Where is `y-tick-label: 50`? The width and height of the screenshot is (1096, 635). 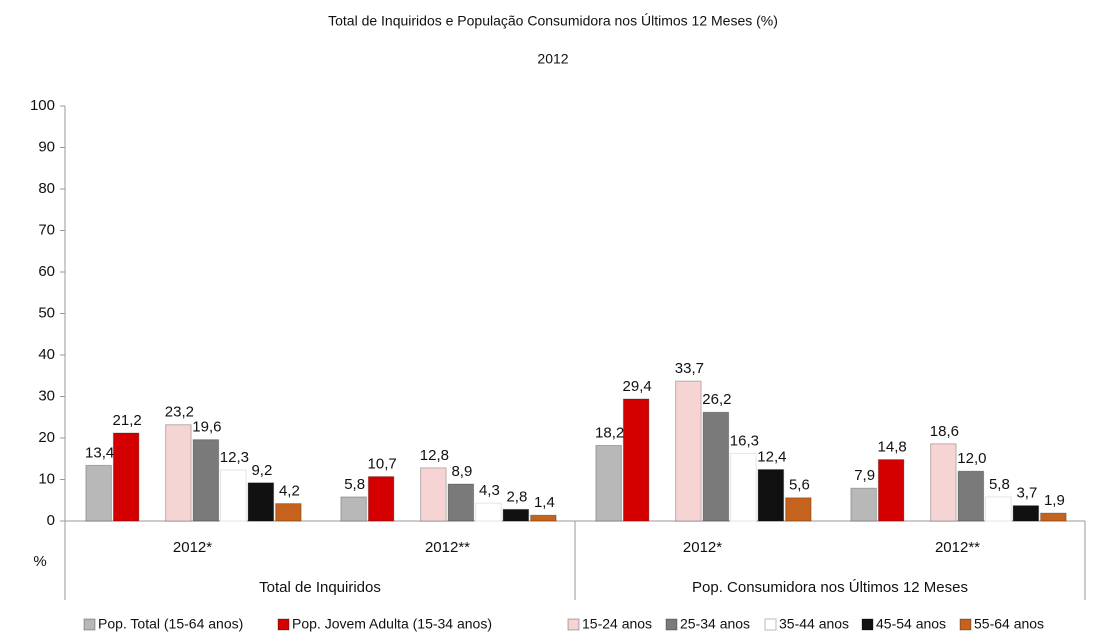 y-tick-label: 50 is located at coordinates (46, 312).